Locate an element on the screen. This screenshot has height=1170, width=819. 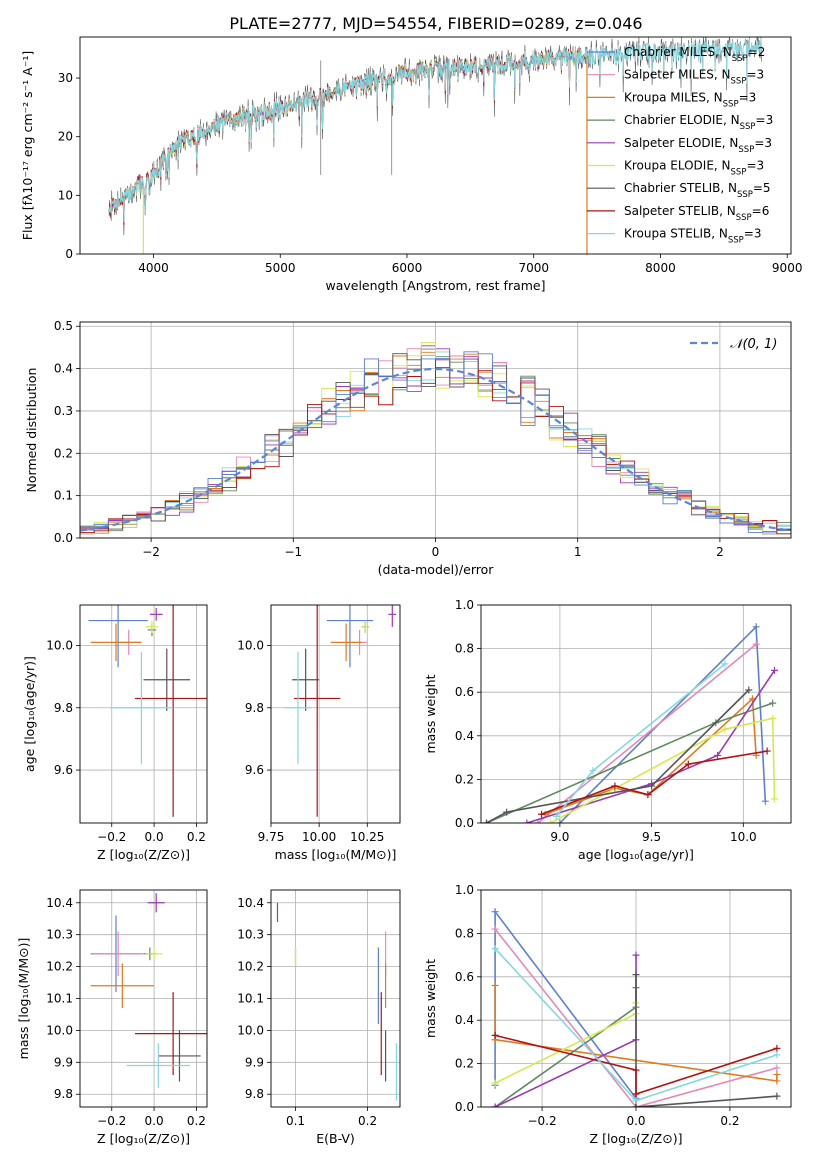
normal-reference-curve is located at coordinates (435, 449).